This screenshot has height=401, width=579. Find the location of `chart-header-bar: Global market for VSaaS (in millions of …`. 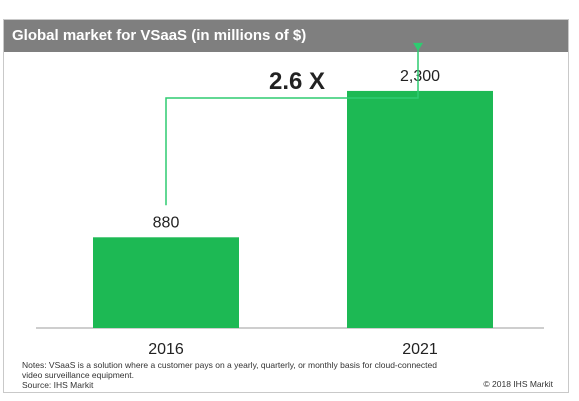

chart-header-bar: Global market for VSaaS (in millions of … is located at coordinates (286, 36).